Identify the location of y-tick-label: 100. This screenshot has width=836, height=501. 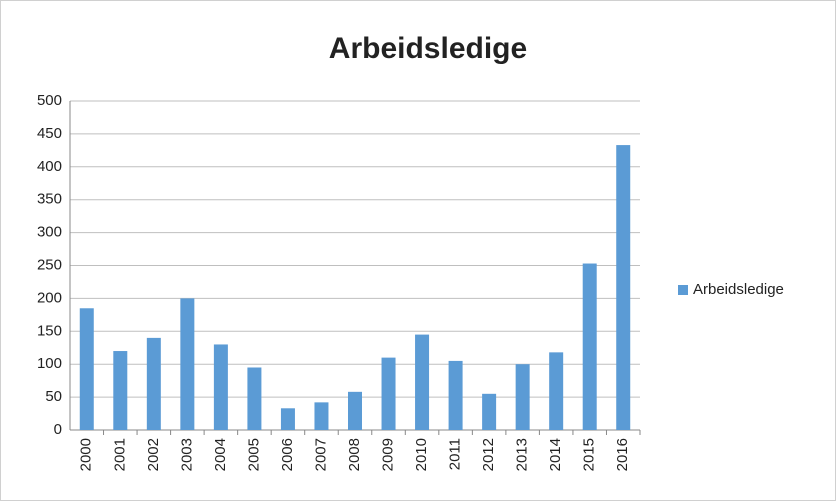
(49, 363).